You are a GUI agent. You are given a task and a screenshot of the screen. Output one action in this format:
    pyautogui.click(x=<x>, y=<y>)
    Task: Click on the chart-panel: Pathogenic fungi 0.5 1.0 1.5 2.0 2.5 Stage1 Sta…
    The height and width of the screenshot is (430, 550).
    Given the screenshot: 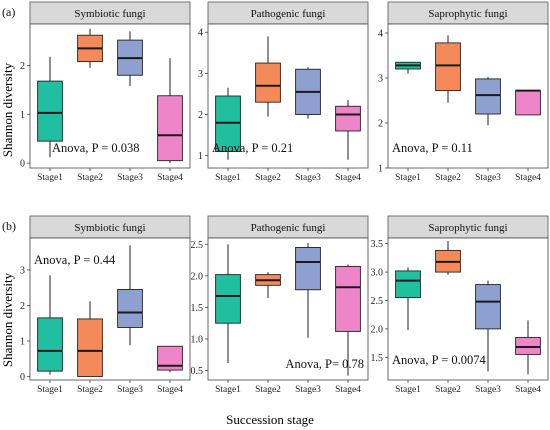 What is the action you would take?
    pyautogui.click(x=280, y=305)
    